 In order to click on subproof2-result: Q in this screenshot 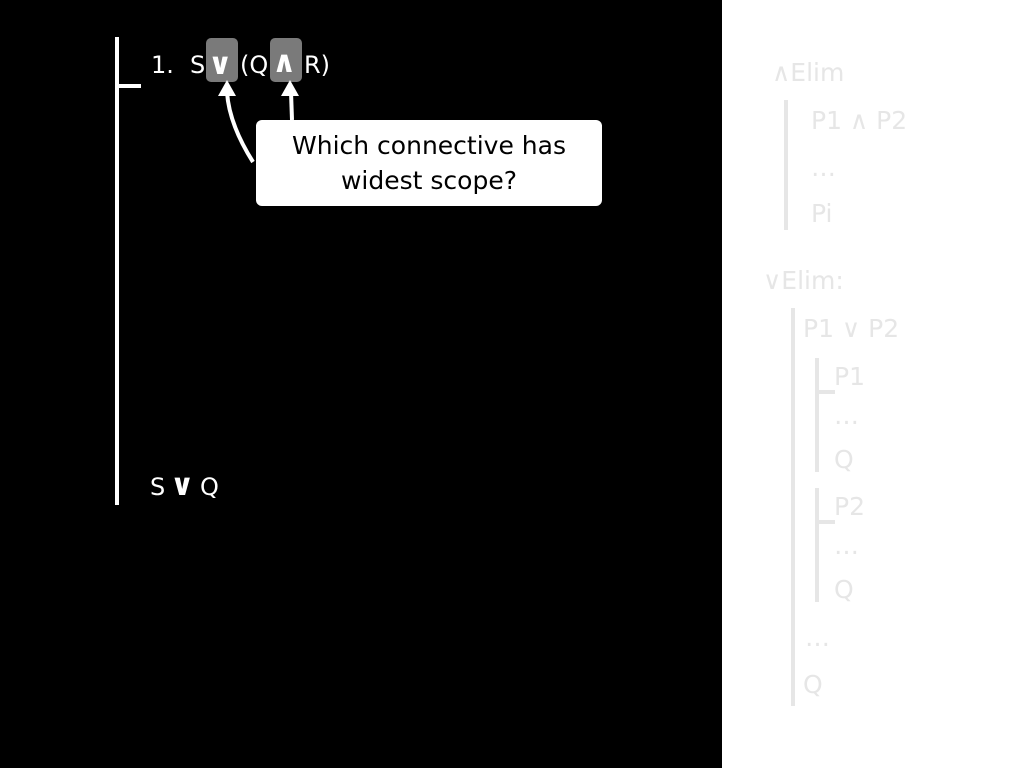, I will do `click(844, 589)`.